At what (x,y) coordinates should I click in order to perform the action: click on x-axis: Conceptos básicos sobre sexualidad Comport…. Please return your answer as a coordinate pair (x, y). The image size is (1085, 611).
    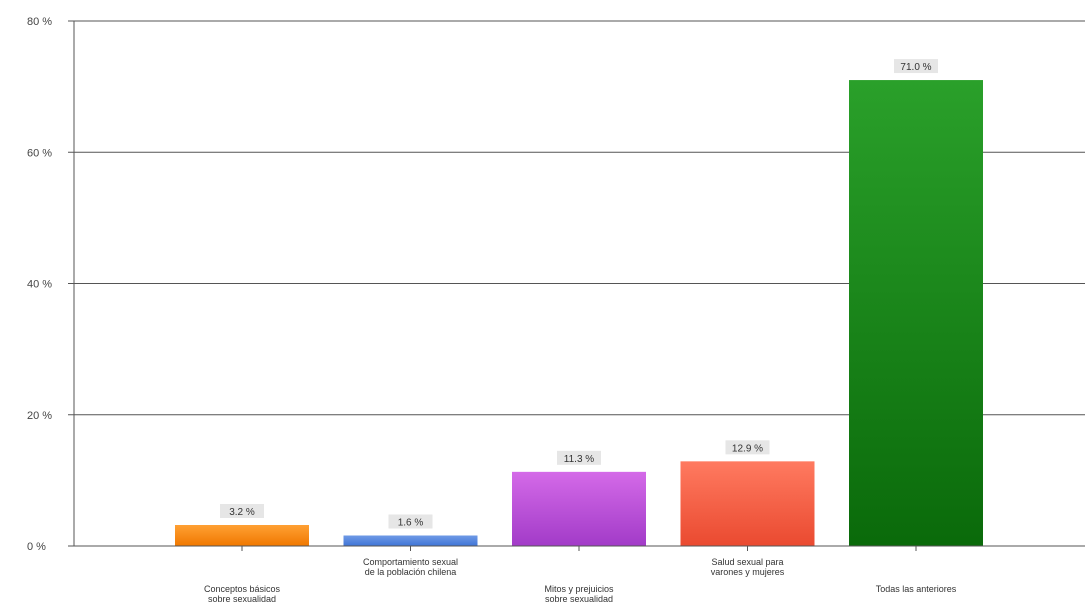
    Looking at the image, I should click on (579, 574).